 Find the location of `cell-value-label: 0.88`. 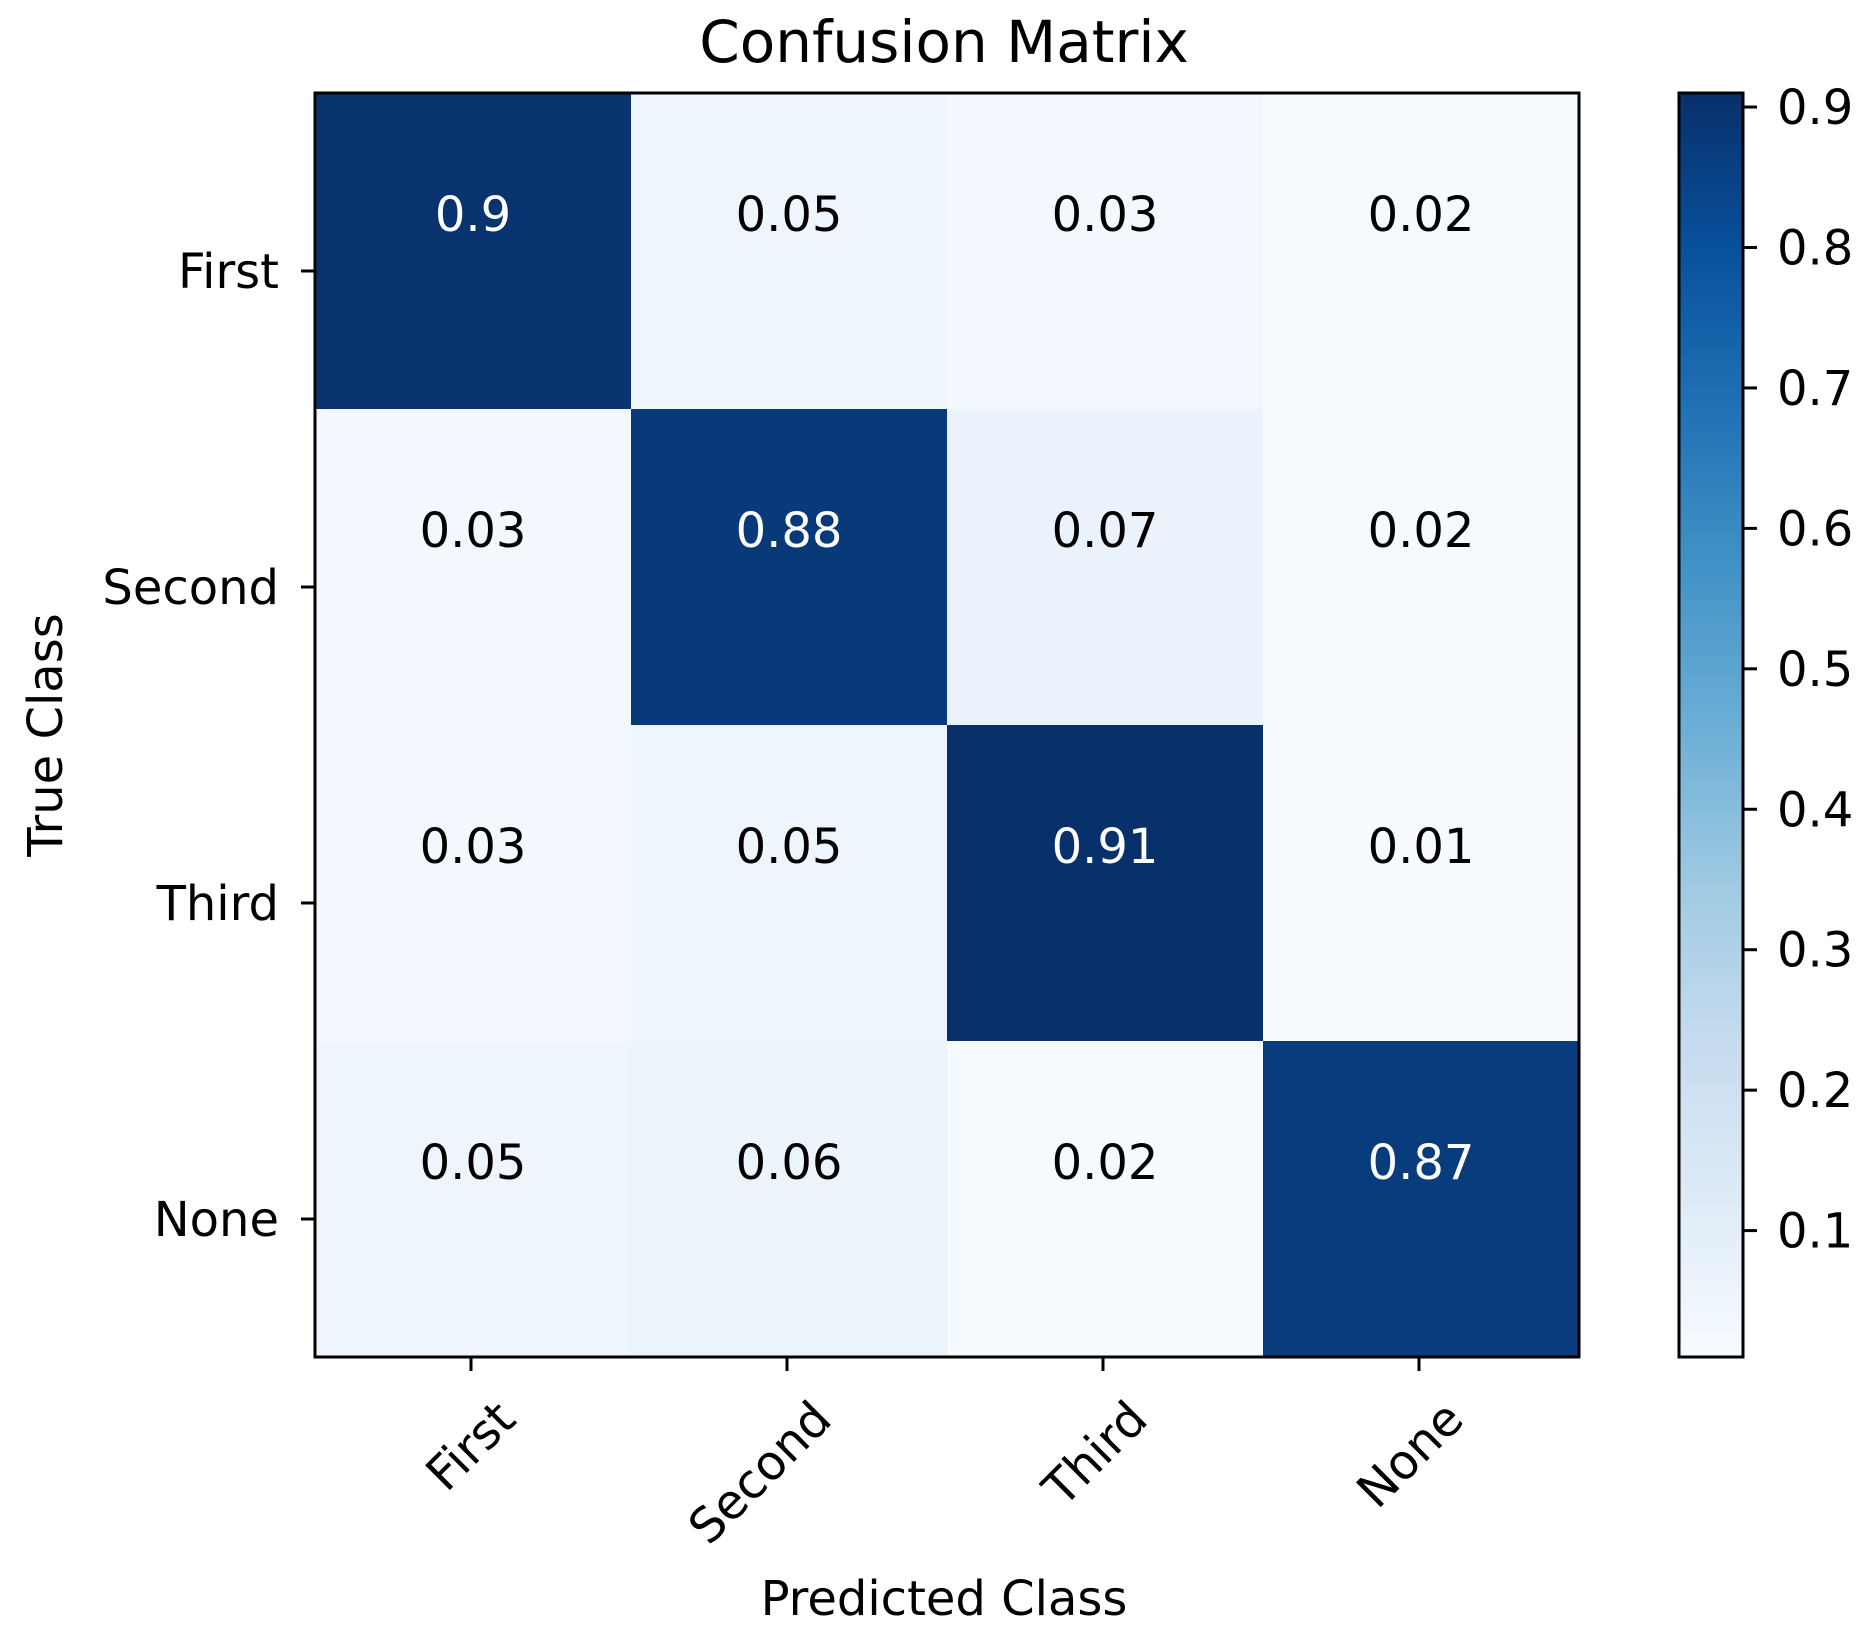

cell-value-label: 0.88 is located at coordinates (789, 531).